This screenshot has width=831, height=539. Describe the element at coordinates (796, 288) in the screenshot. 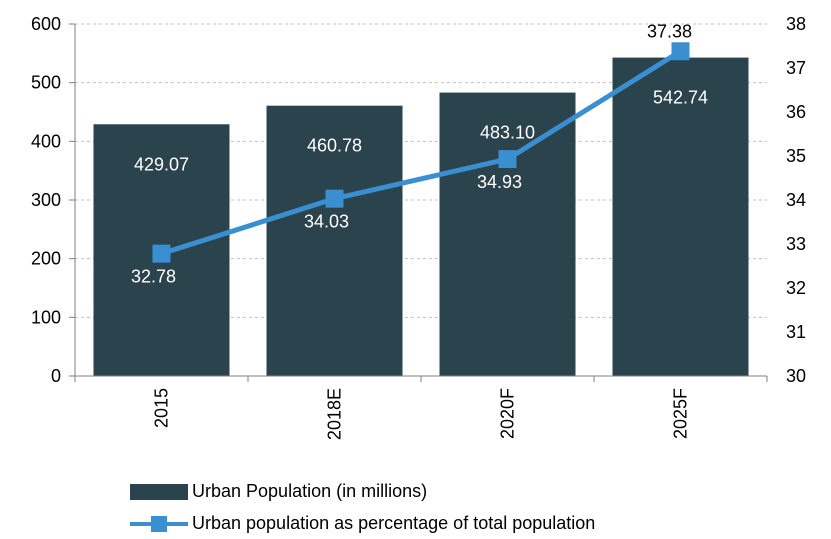

I see `right-tick-label: 32` at that location.